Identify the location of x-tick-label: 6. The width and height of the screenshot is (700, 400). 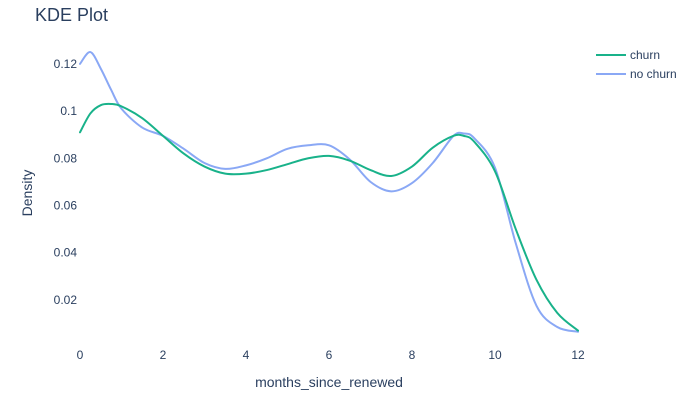
(329, 355).